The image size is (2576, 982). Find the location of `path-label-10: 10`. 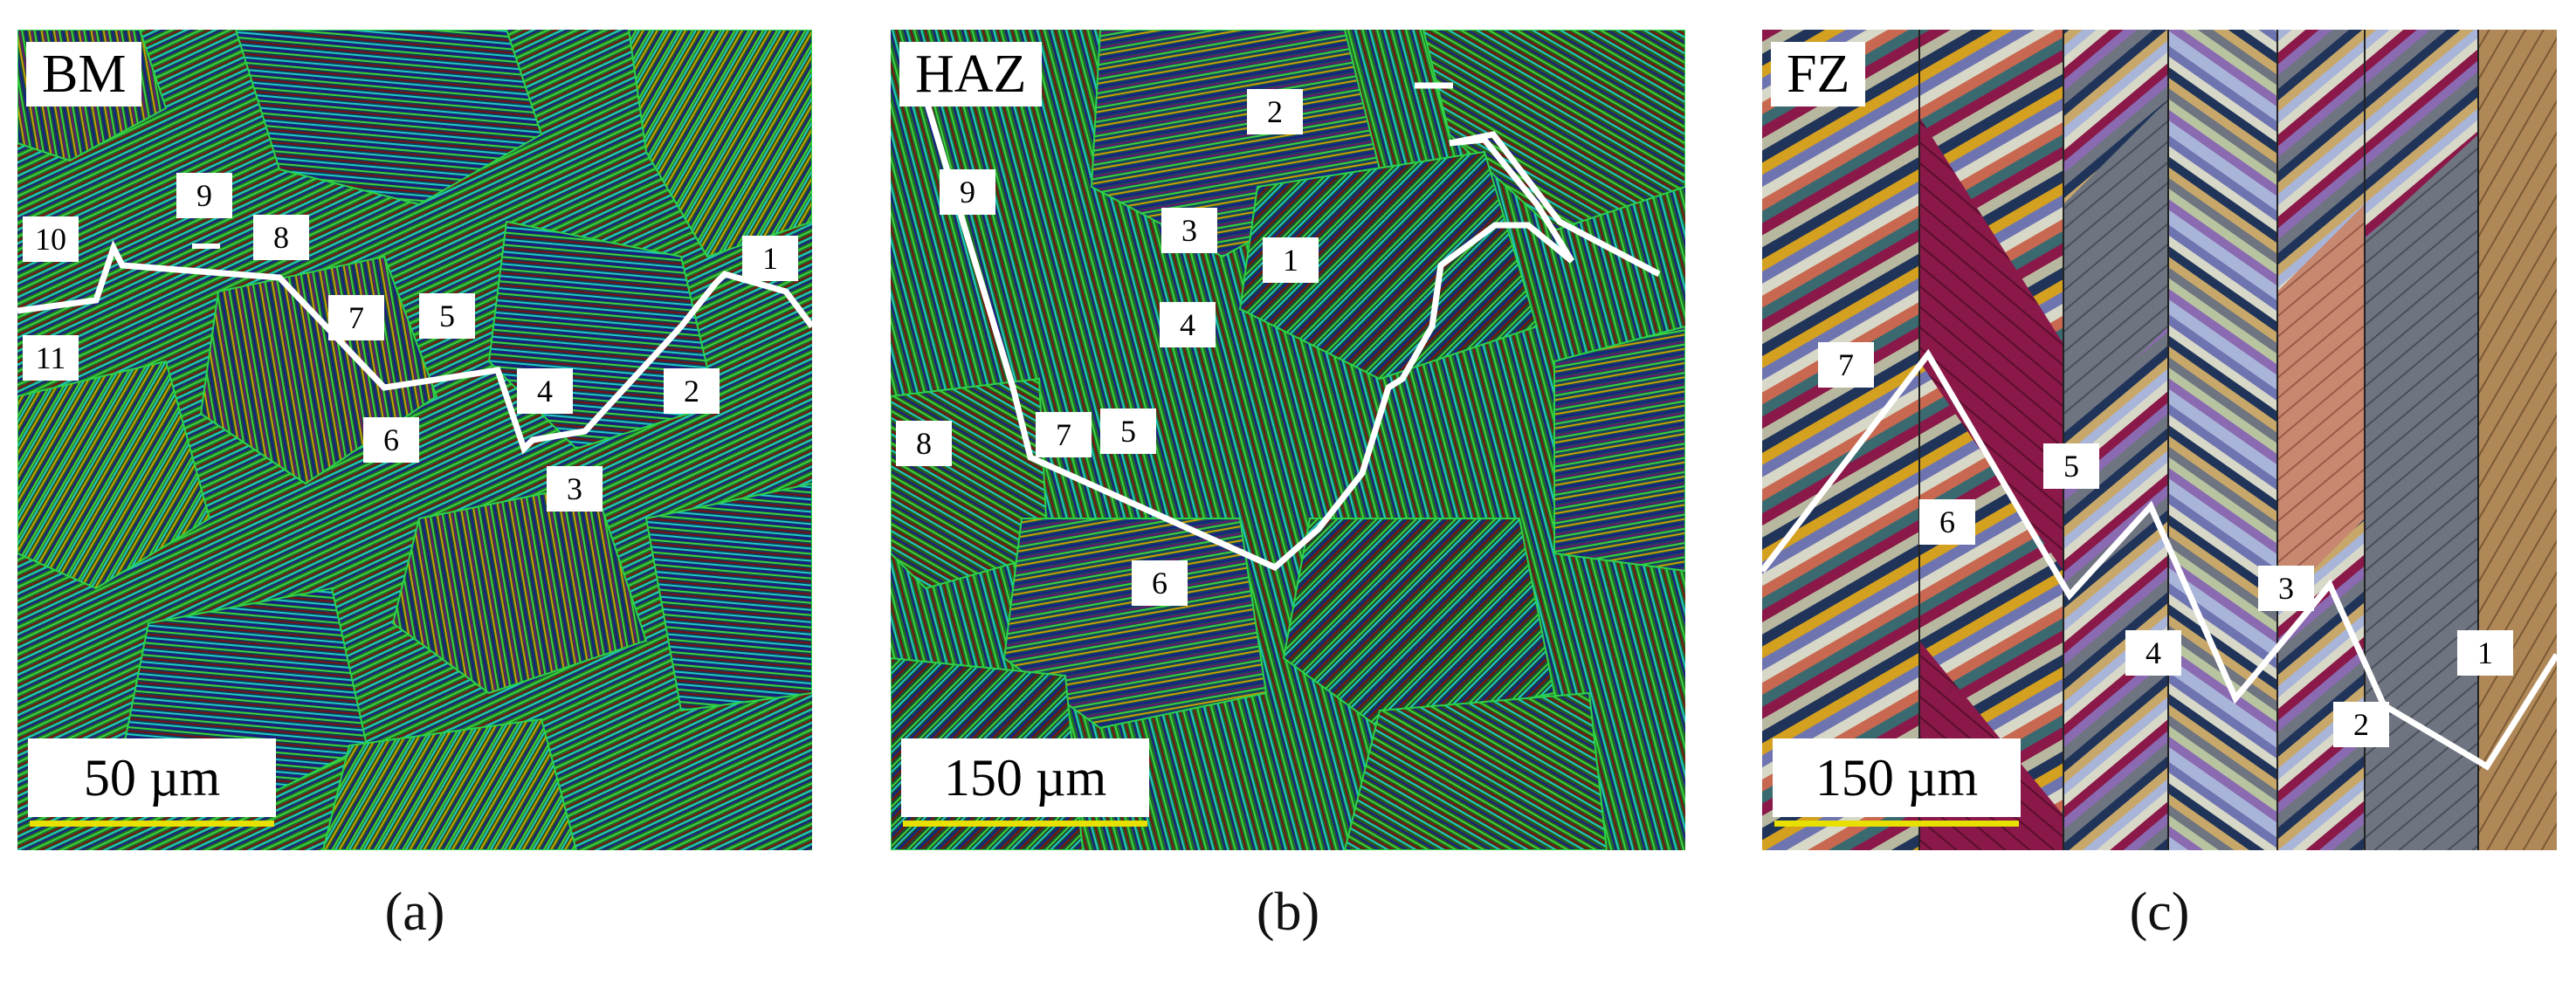

path-label-10: 10 is located at coordinates (51, 239).